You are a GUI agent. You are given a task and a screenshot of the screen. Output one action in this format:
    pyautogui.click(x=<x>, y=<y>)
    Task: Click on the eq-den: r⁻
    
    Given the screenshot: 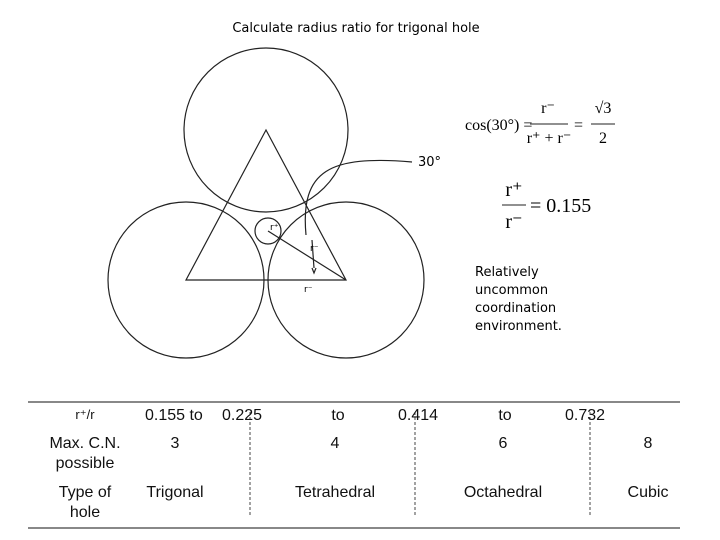 What is the action you would take?
    pyautogui.click(x=513, y=222)
    